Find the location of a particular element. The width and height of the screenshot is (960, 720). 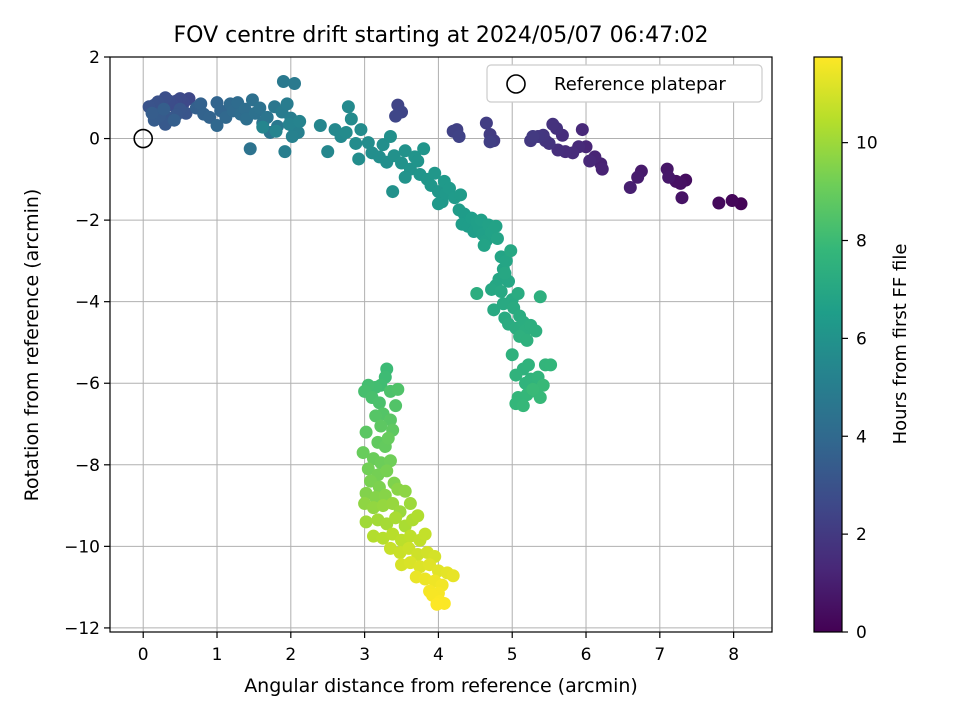

legend-label: Reference platepar is located at coordinates (640, 84).